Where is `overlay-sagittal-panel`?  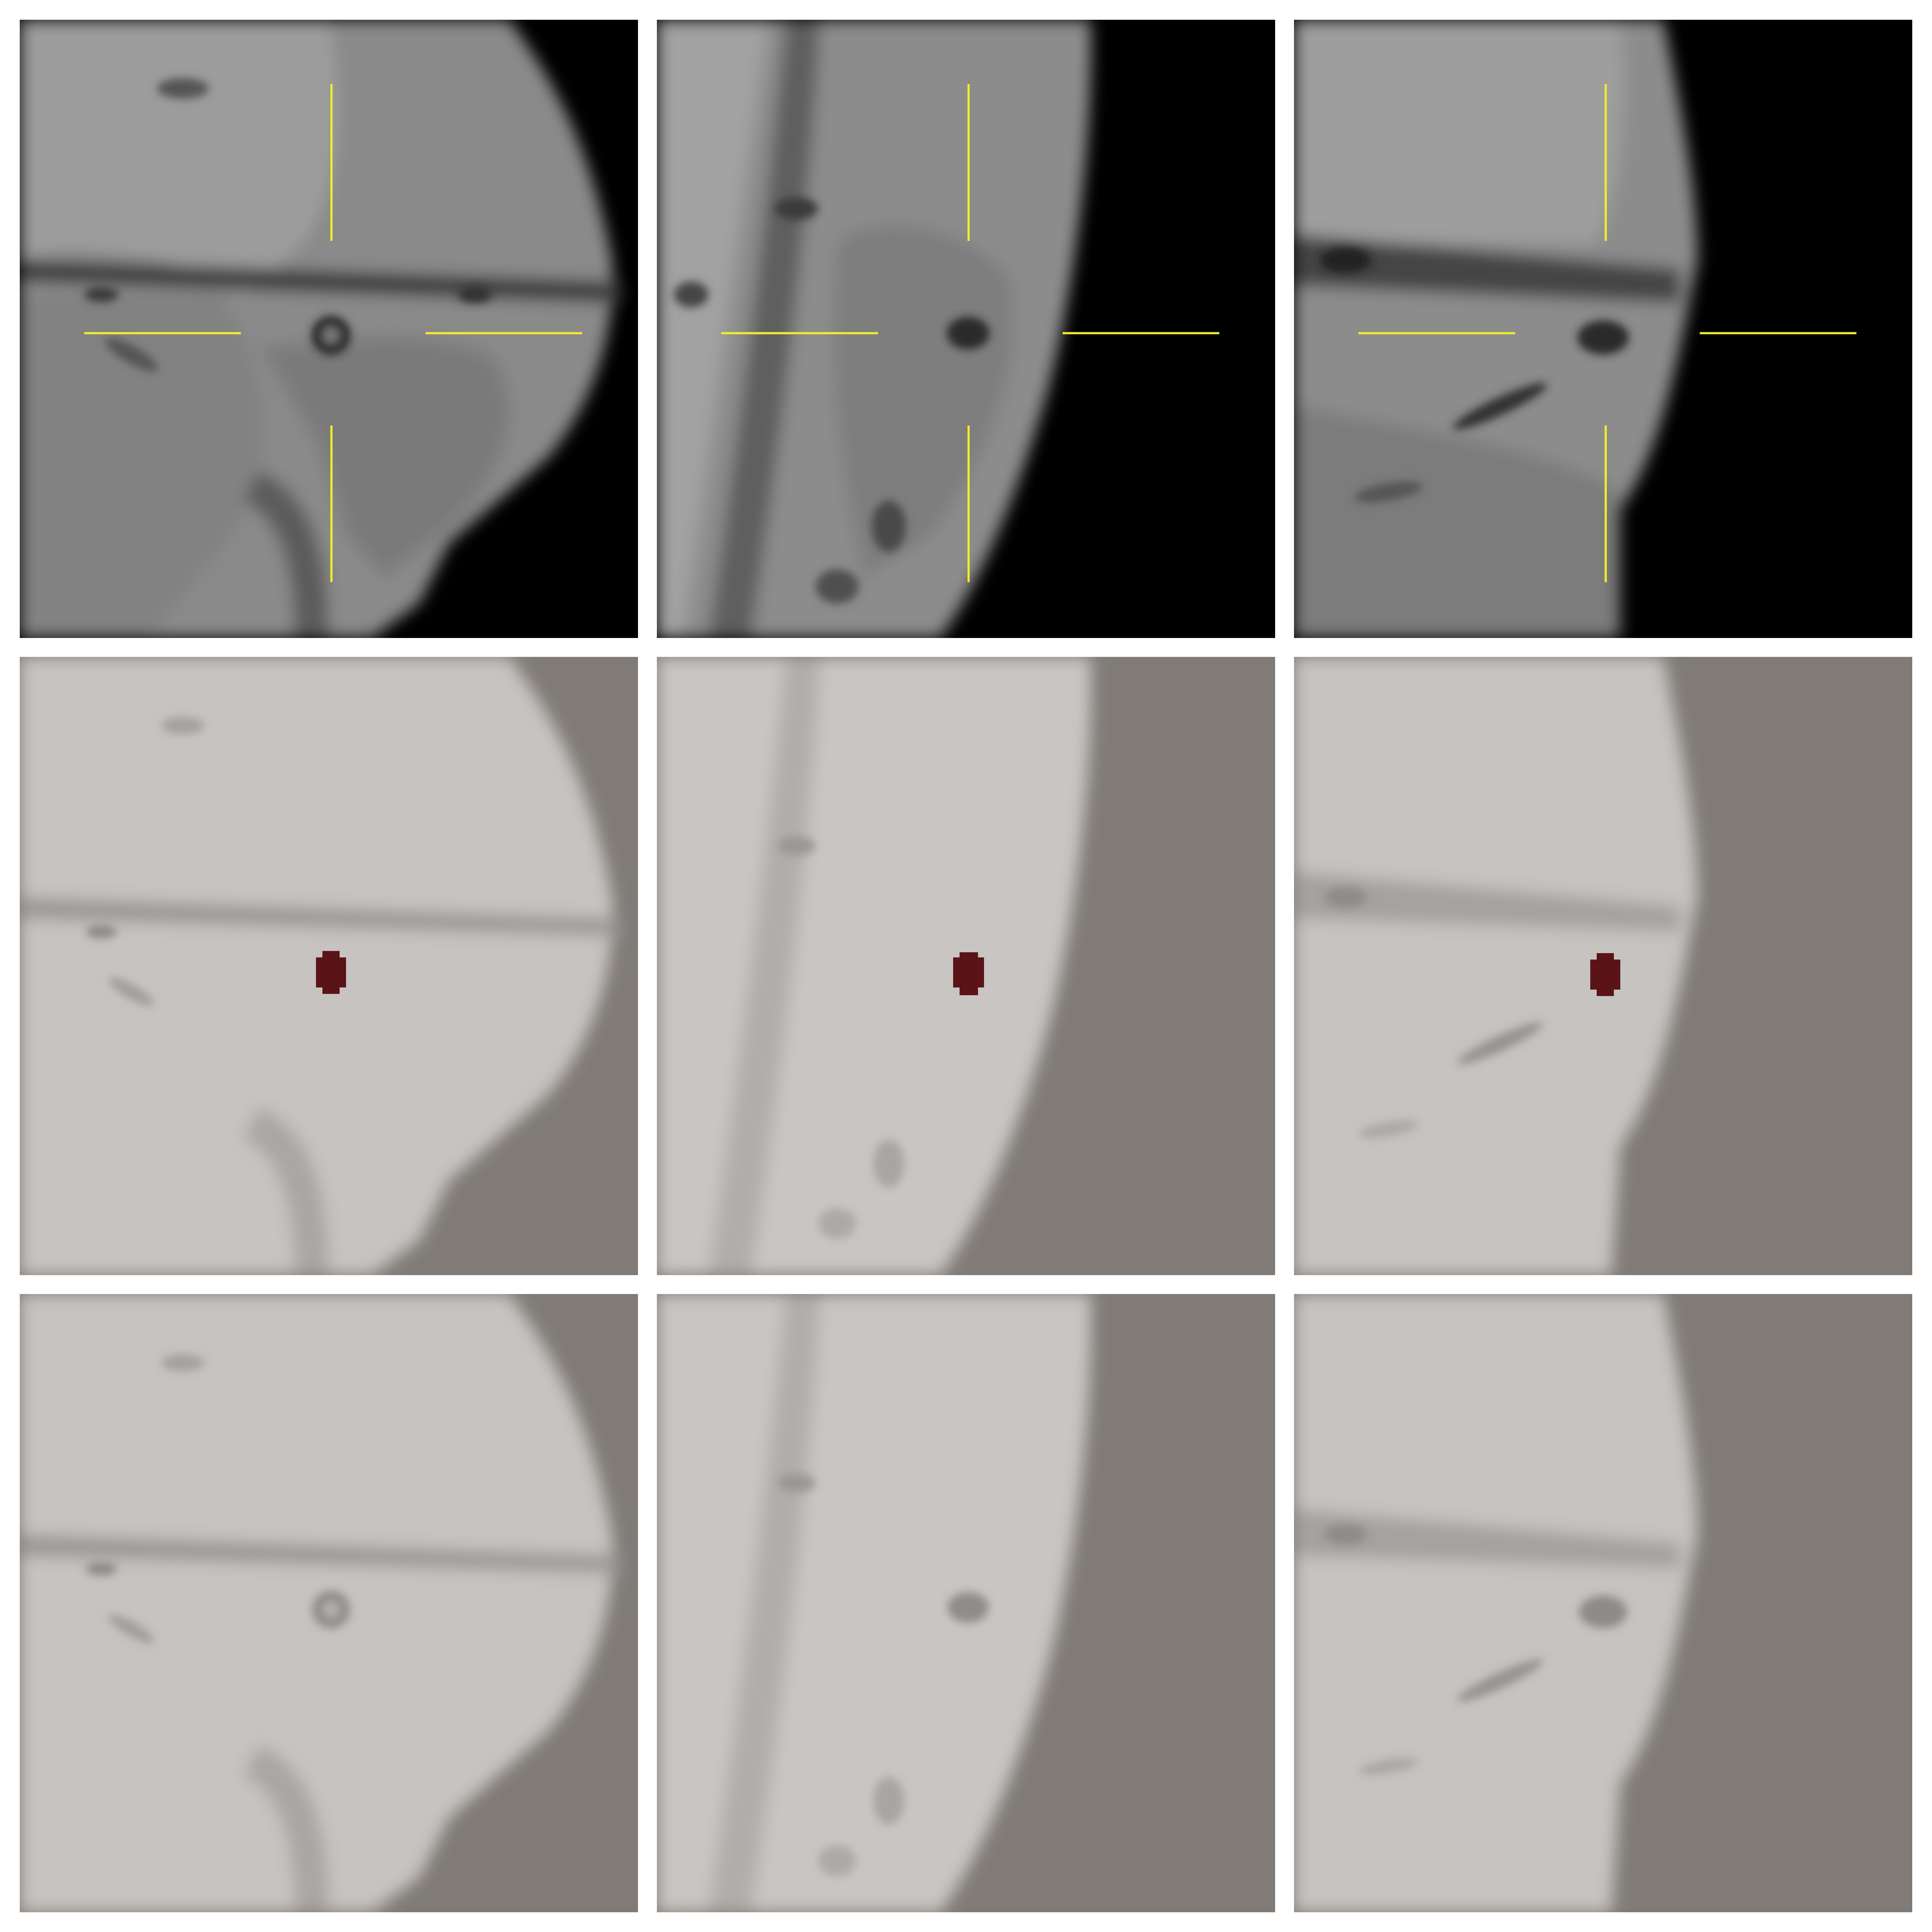 overlay-sagittal-panel is located at coordinates (1603, 966).